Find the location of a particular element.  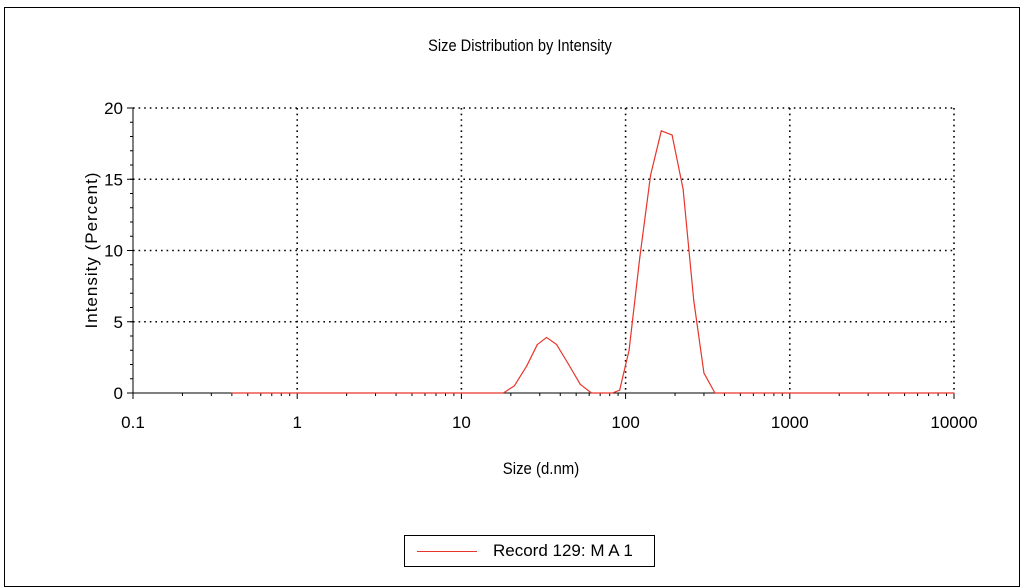

x-tick-label: 1 is located at coordinates (296, 422).